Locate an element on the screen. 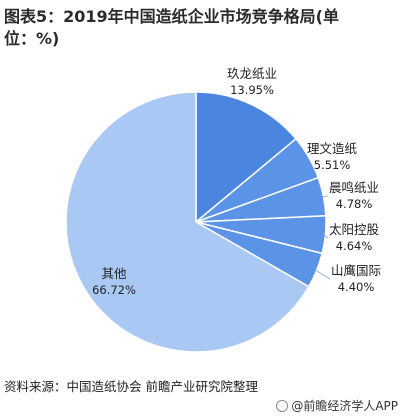 Image resolution: width=406 pixels, height=419 pixels. slice-label-1: 玖龙纸业 is located at coordinates (252, 73).